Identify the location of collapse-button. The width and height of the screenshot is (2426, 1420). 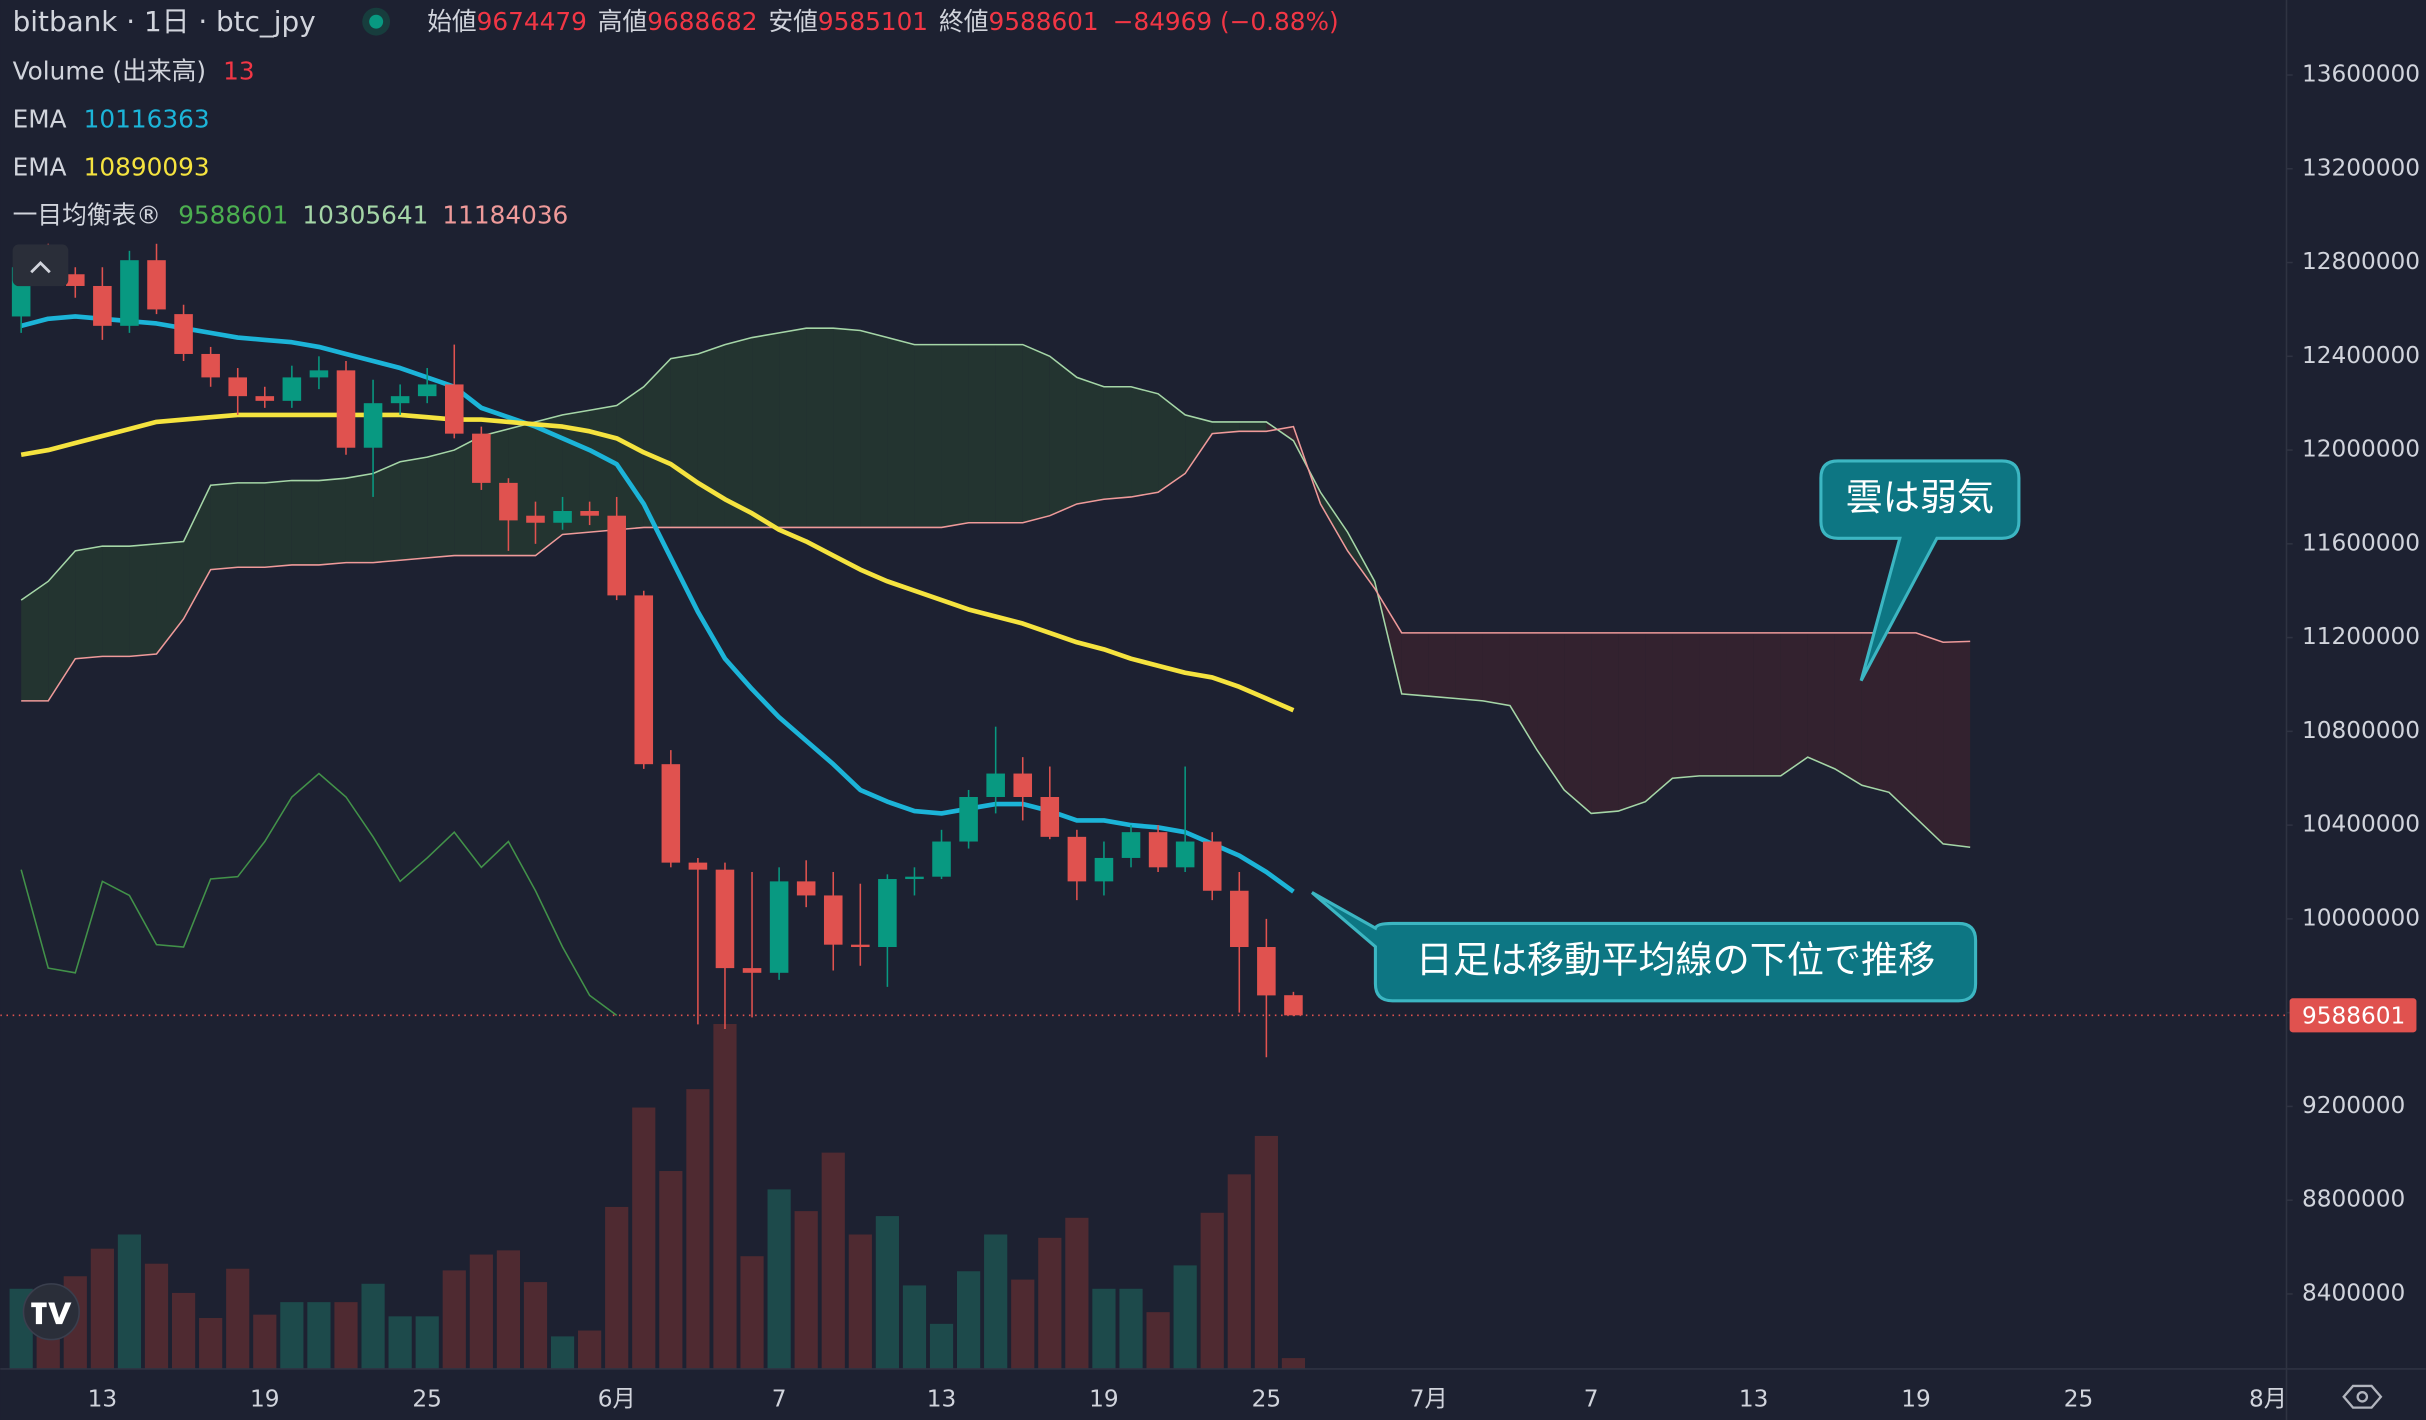
(40, 265).